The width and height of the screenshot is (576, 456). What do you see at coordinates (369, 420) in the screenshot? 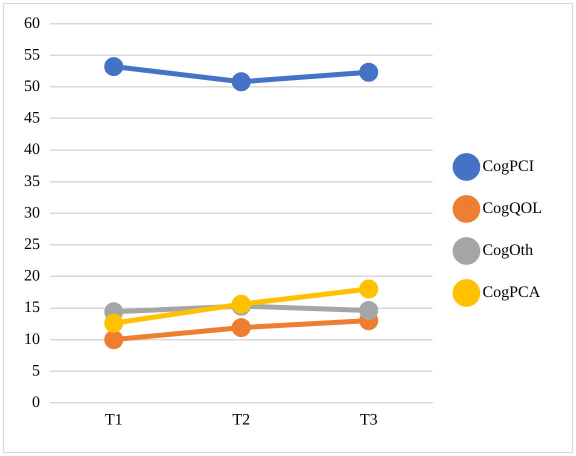
I see `x-tick-label: T3` at bounding box center [369, 420].